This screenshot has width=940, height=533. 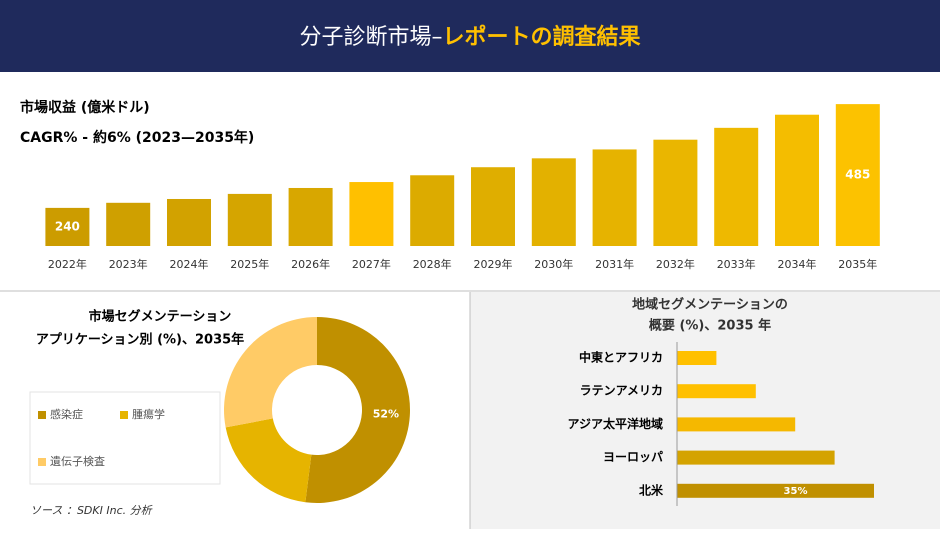 What do you see at coordinates (140, 340) in the screenshot?
I see `chart-subtitle: アプリケーション別 (%)、2035年` at bounding box center [140, 340].